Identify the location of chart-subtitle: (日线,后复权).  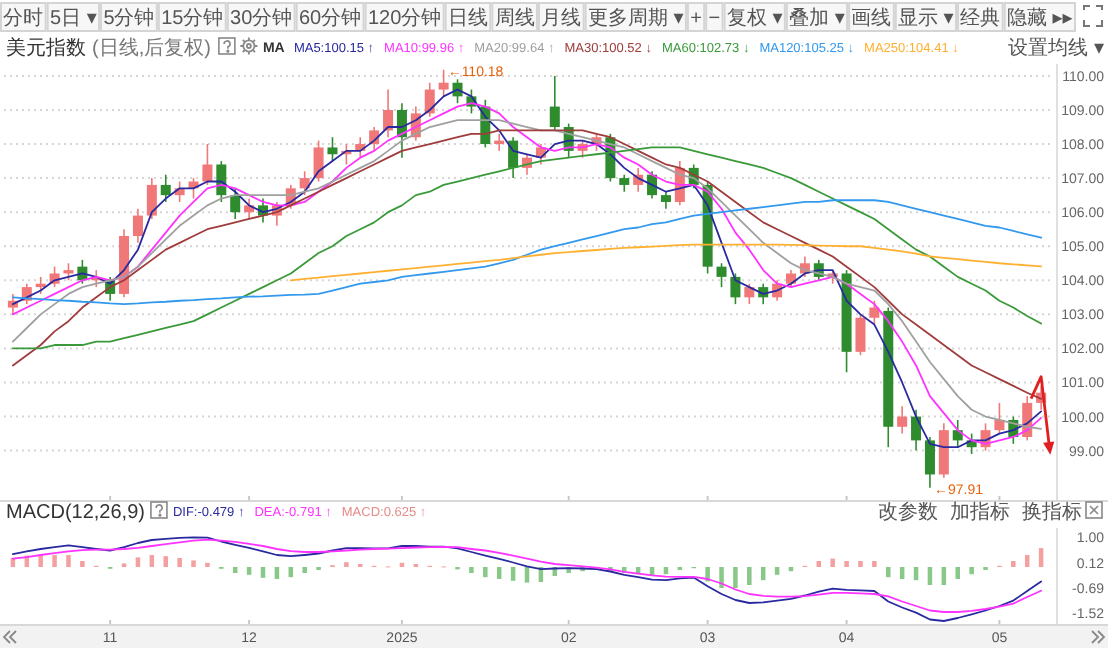
(151, 48).